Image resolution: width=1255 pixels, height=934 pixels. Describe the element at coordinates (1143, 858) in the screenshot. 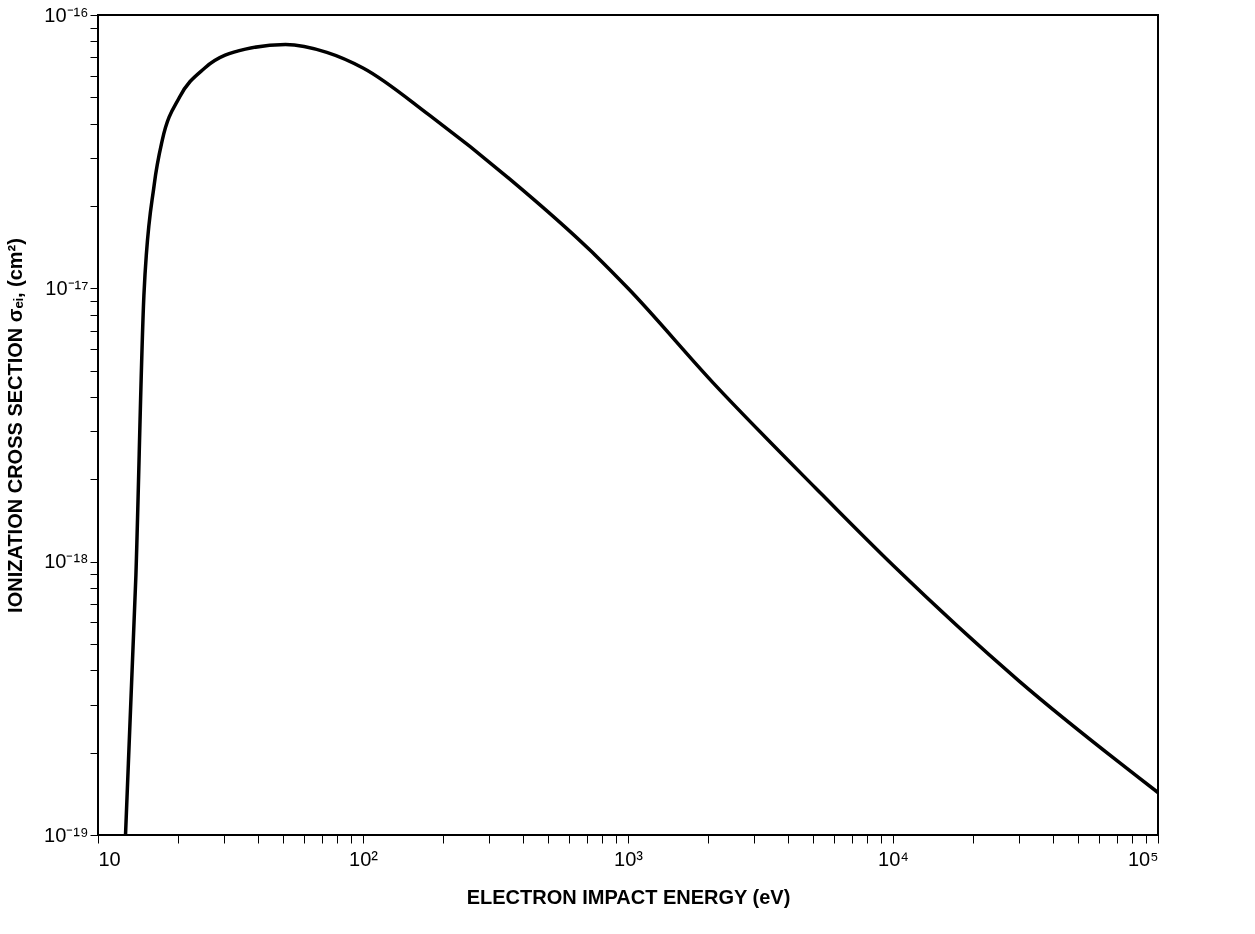

I see `x-tick-label: 10⁵` at that location.